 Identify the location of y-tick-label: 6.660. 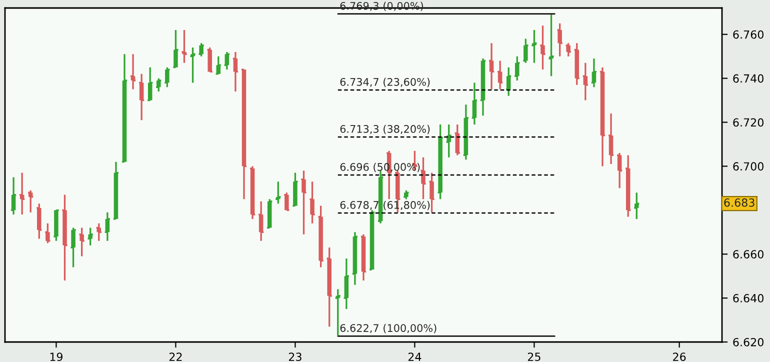
(748, 254).